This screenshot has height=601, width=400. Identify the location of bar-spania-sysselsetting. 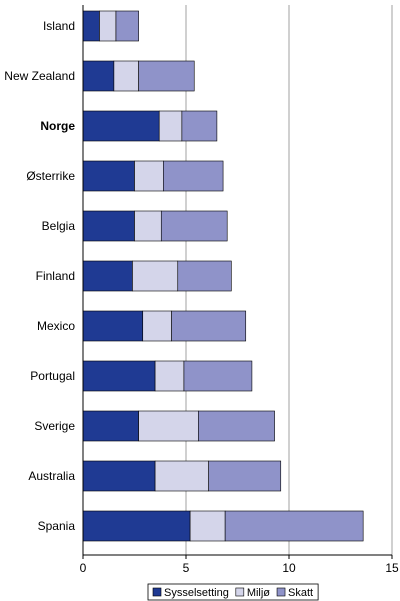
(136, 526).